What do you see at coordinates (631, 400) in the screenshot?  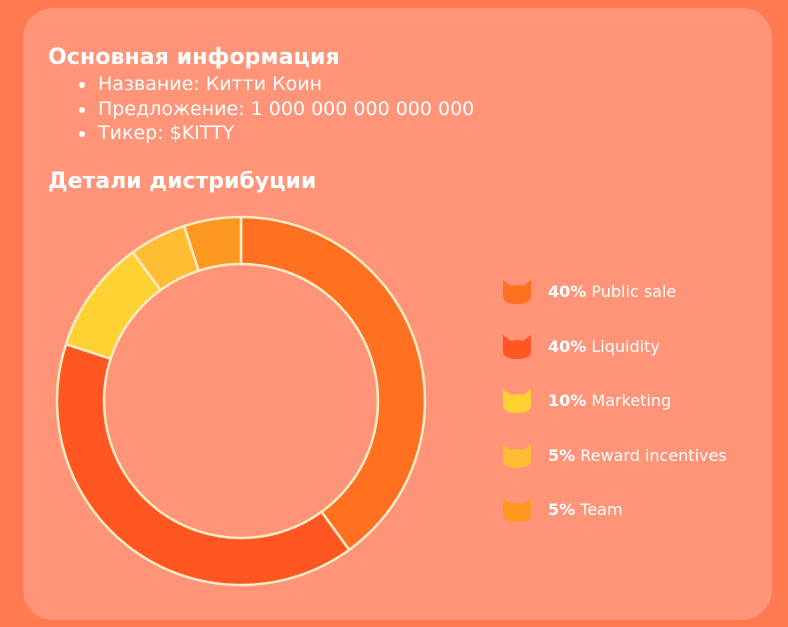 I see `legend-label: Marketing` at bounding box center [631, 400].